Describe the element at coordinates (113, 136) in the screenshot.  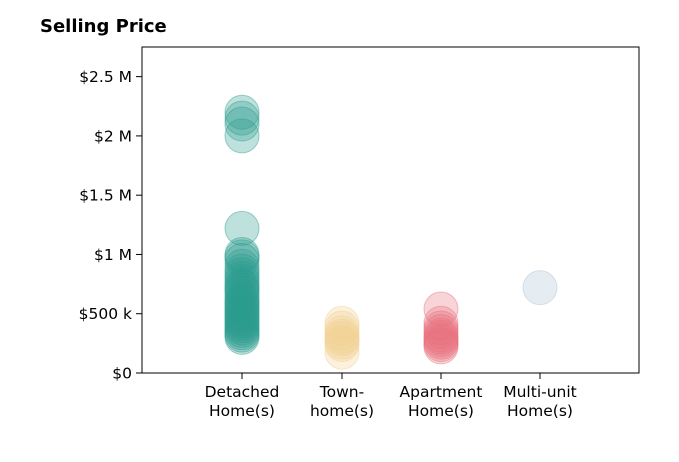
I see `y-tick-label: $2 M` at that location.